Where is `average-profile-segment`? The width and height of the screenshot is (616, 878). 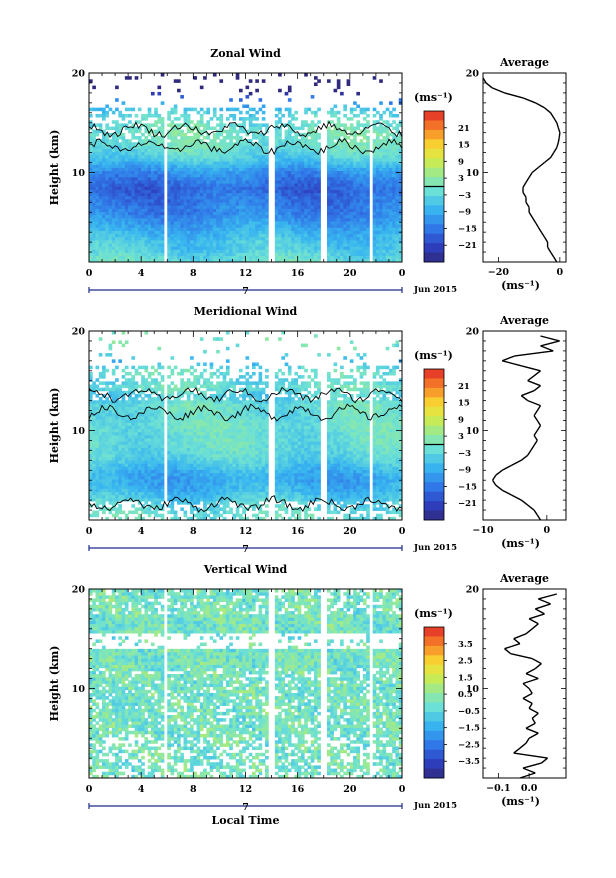 average-profile-segment is located at coordinates (539, 229).